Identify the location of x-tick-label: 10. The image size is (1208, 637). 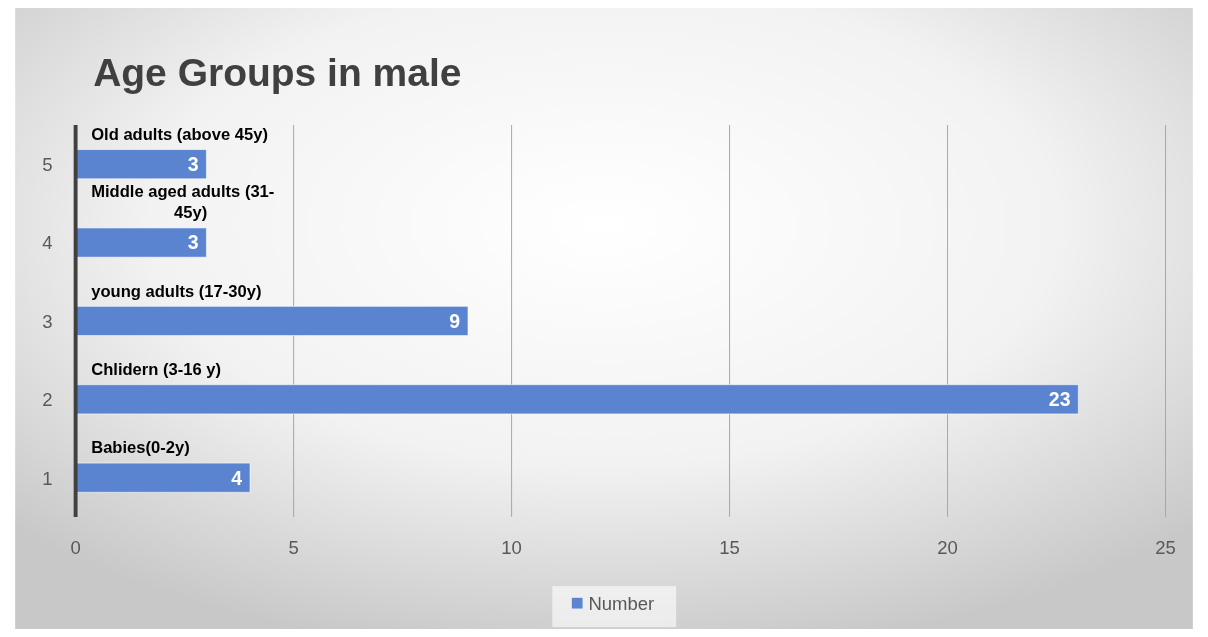
(511, 547).